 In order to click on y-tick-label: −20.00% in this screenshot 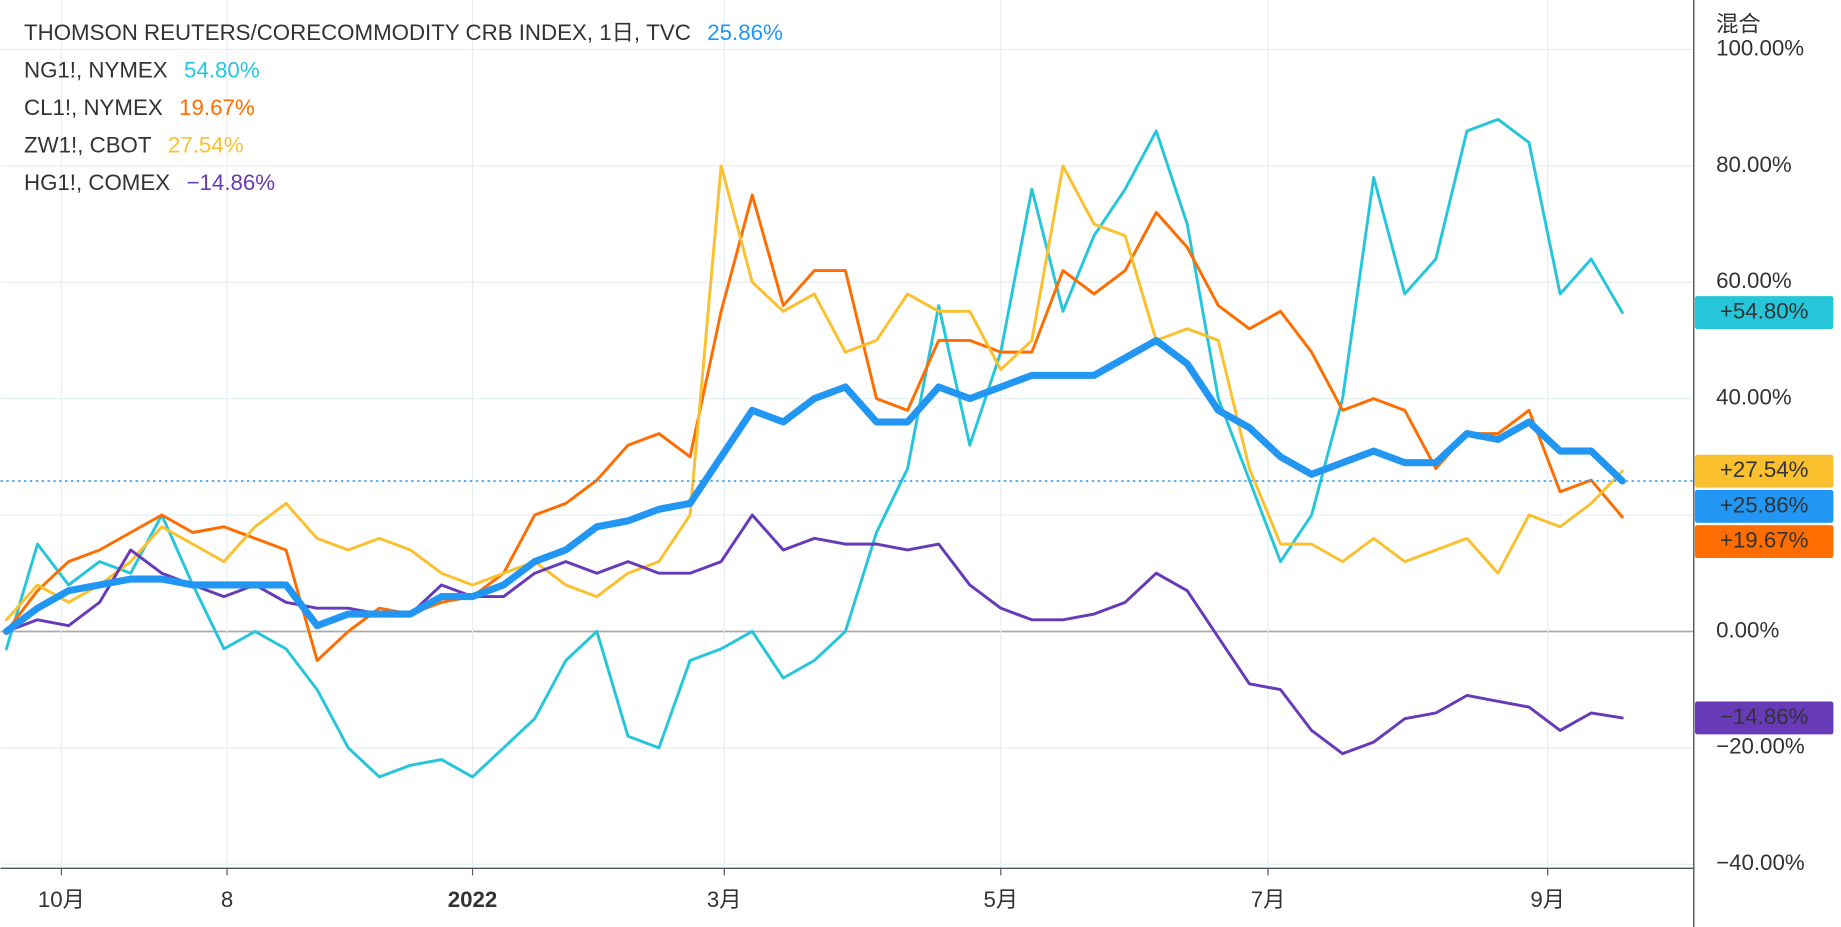, I will do `click(1760, 746)`.